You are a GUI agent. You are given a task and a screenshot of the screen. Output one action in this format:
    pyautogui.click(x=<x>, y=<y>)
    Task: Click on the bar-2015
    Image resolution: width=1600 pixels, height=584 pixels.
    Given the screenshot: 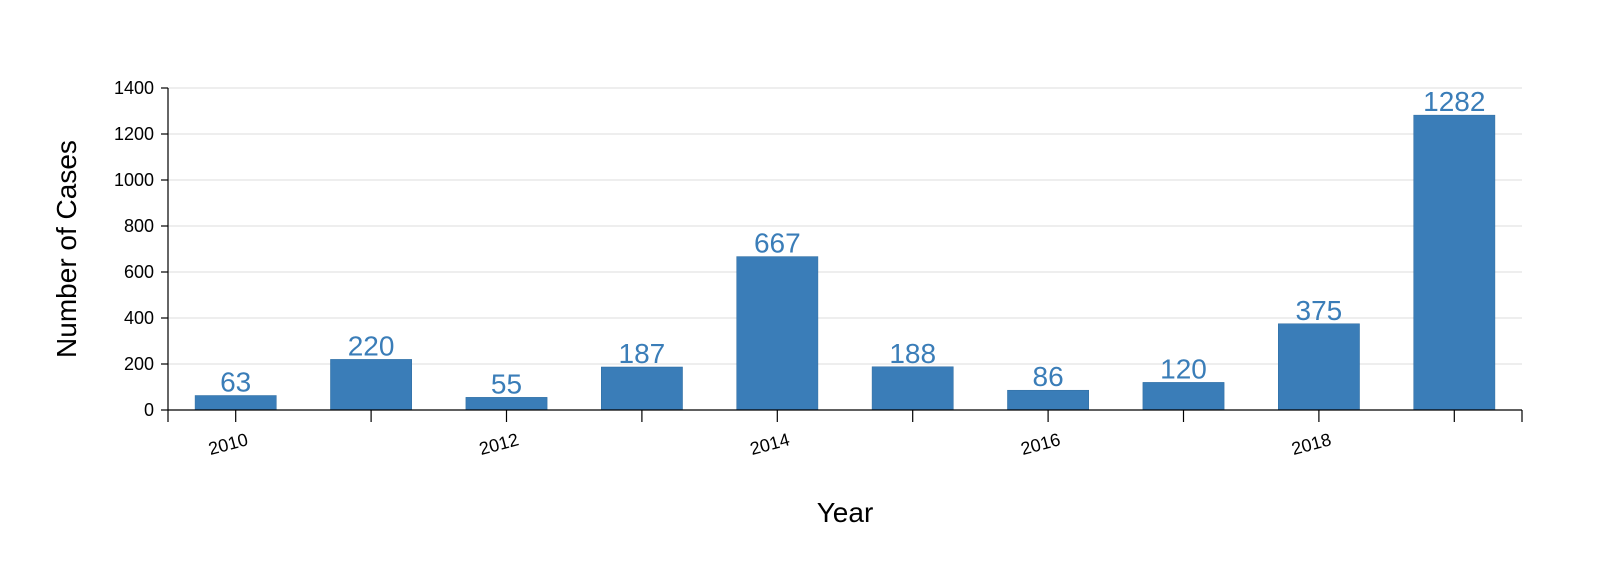 What is the action you would take?
    pyautogui.click(x=912, y=388)
    